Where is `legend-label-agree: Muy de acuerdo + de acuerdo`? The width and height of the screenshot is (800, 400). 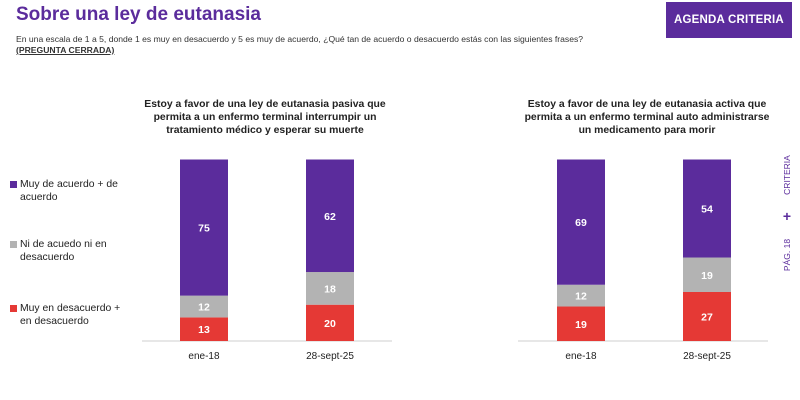
legend-label-agree: Muy de acuerdo + de acuerdo is located at coordinates (69, 191).